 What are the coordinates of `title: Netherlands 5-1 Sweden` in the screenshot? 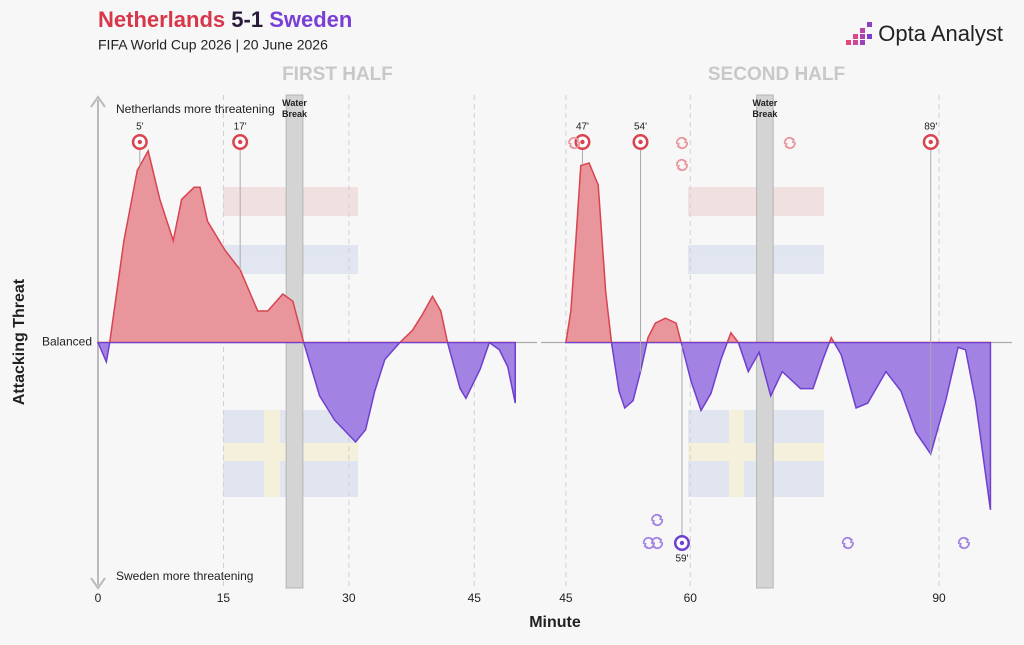 It's located at (225, 19).